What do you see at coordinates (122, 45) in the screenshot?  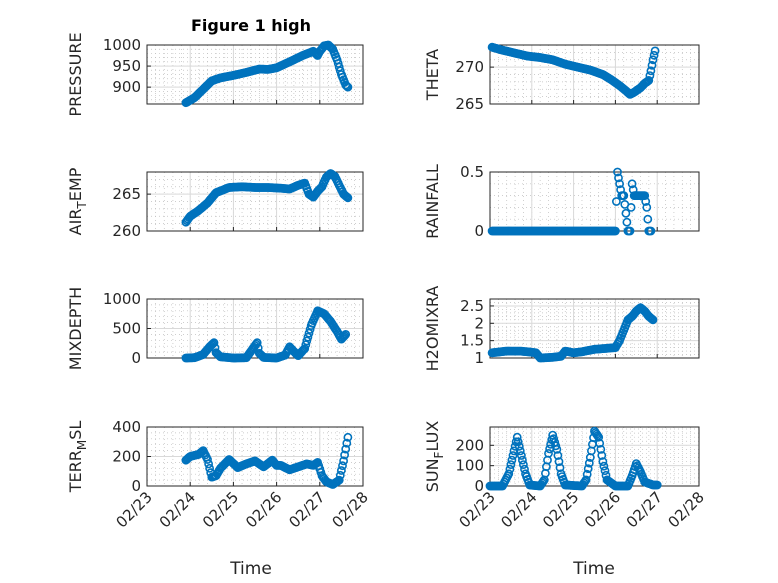 I see `y-tick-label: 1000` at bounding box center [122, 45].